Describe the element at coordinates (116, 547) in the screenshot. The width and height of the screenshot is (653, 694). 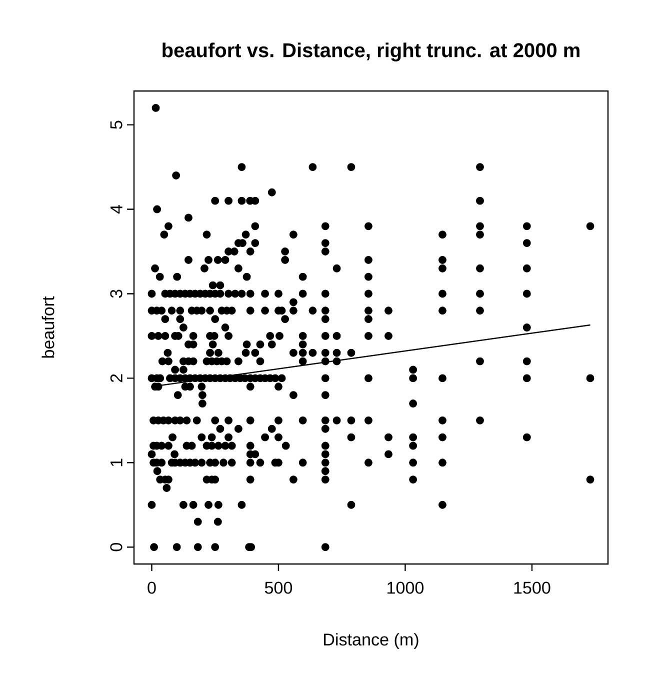
I see `y-tick-label: 0` at that location.